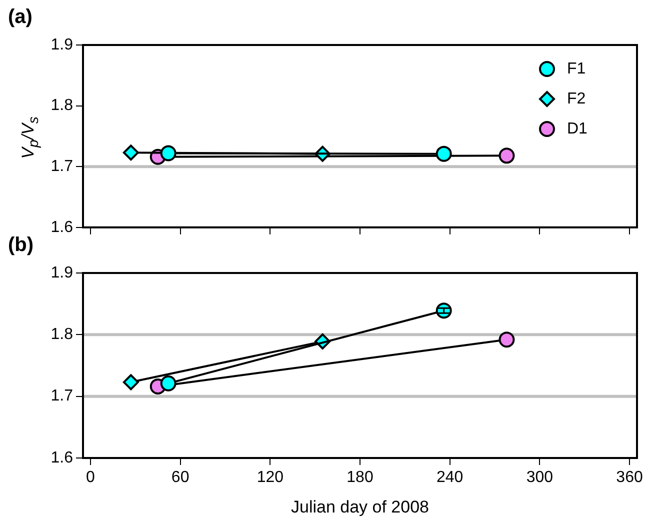 The height and width of the screenshot is (520, 646). What do you see at coordinates (576, 69) in the screenshot?
I see `legend-label: F1` at bounding box center [576, 69].